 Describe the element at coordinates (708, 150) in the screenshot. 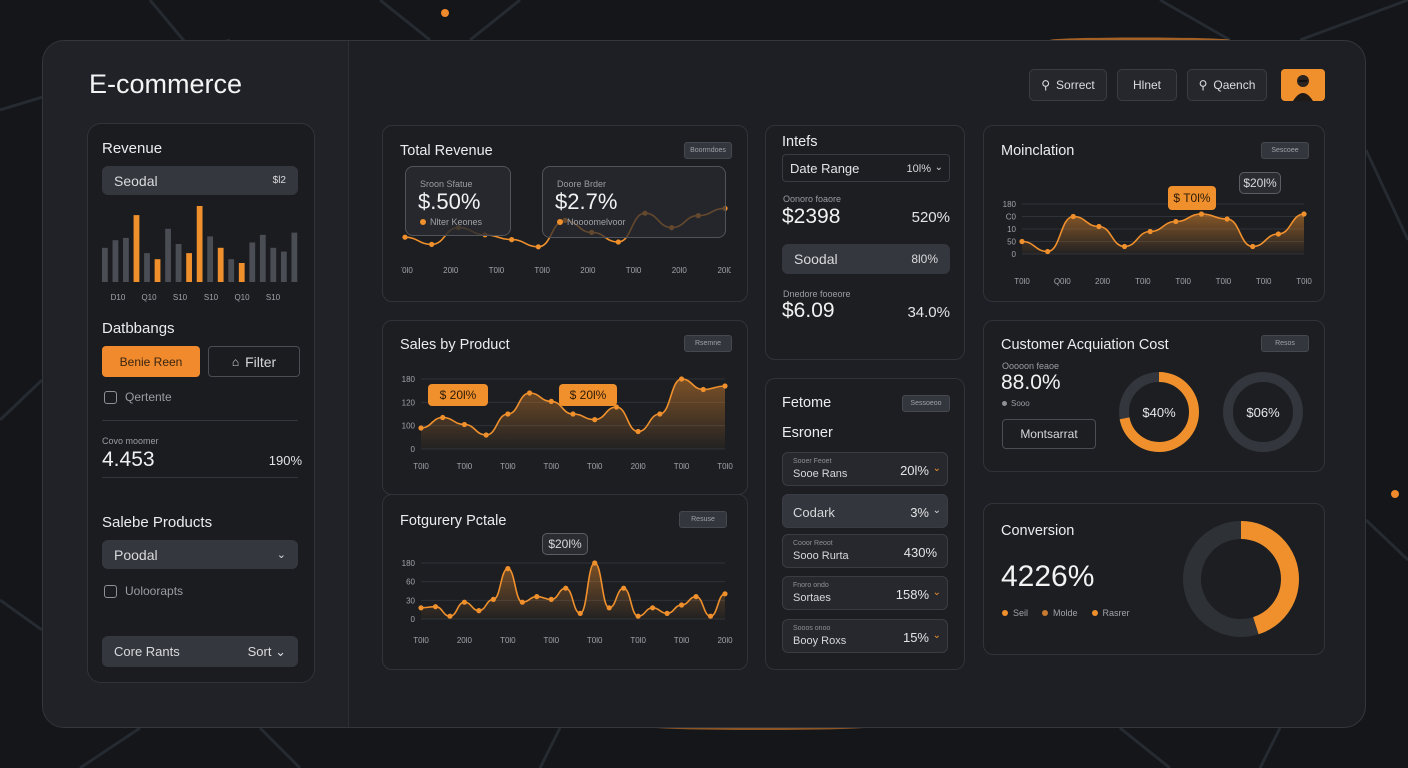

I see `total-revenue-chip: Boormdoes` at that location.